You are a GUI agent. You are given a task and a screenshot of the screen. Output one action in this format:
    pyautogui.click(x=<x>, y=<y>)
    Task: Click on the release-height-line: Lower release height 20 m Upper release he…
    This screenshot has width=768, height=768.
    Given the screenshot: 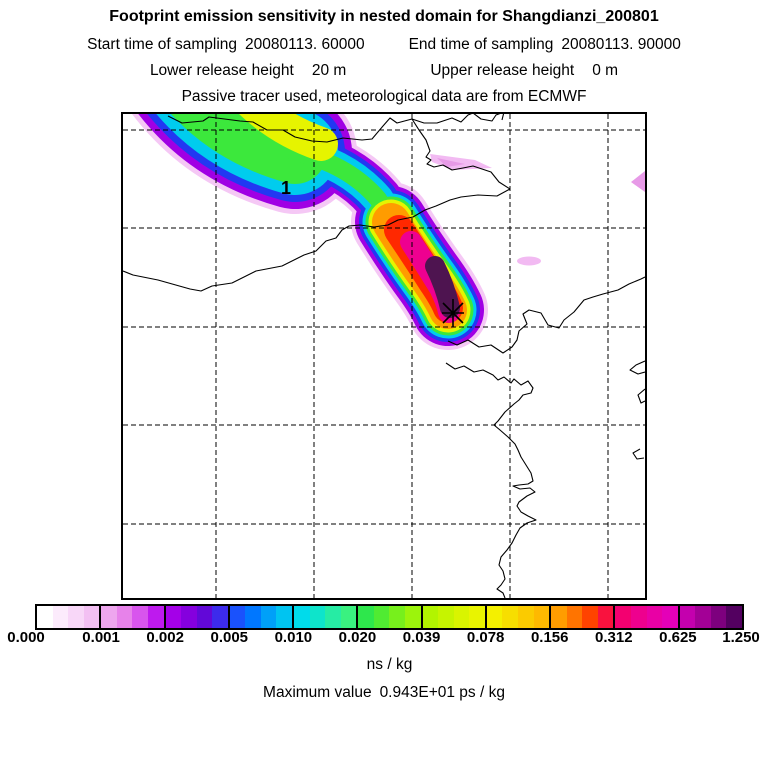 What is the action you would take?
    pyautogui.click(x=384, y=71)
    